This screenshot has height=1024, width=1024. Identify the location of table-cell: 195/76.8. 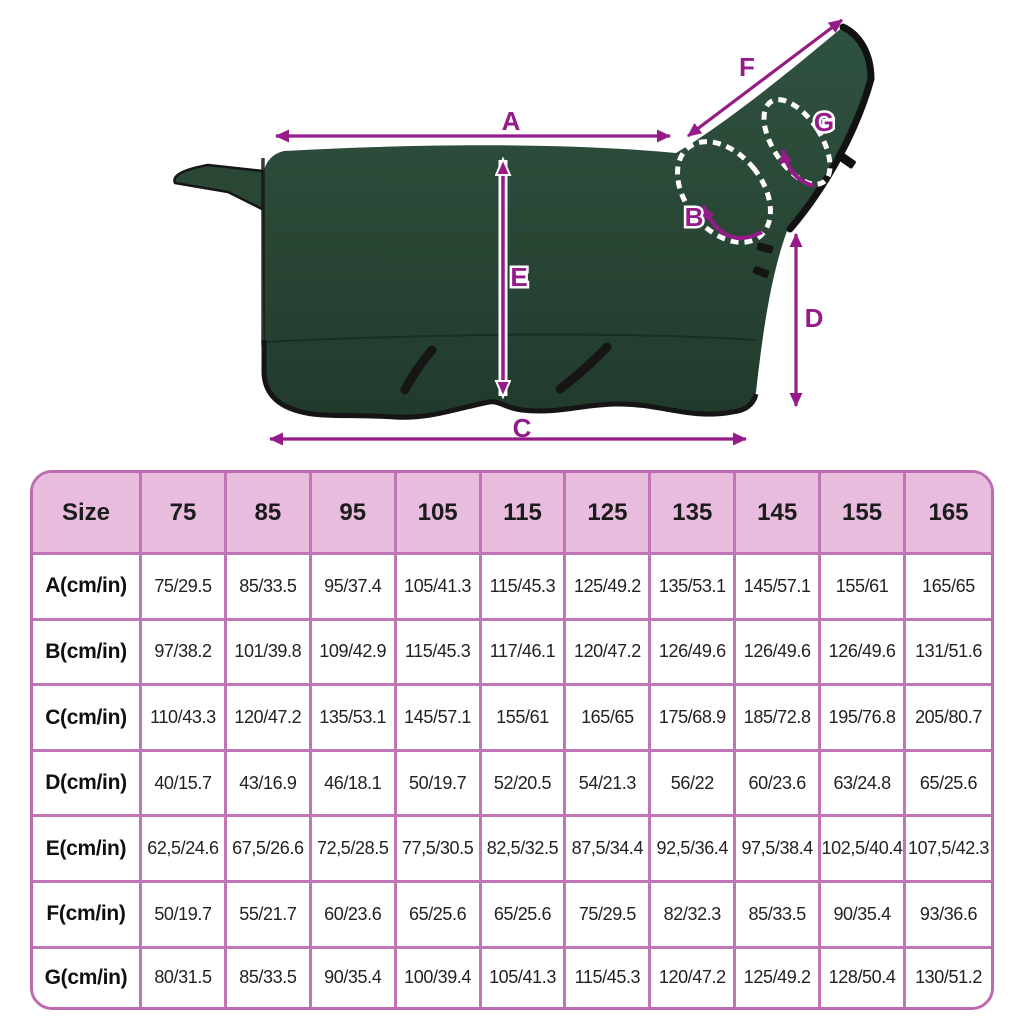
(864, 719).